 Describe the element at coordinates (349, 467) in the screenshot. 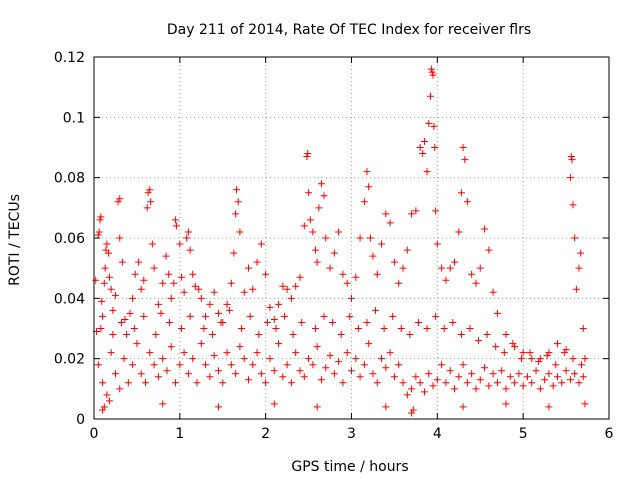

I see `x-axis-label: GPS time / hours` at that location.